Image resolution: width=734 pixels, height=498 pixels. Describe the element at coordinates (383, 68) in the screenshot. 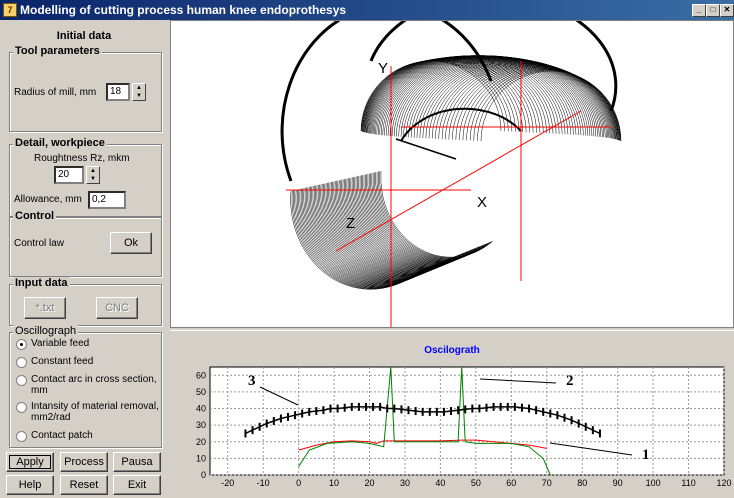

I see `axis-y-label: Y` at that location.